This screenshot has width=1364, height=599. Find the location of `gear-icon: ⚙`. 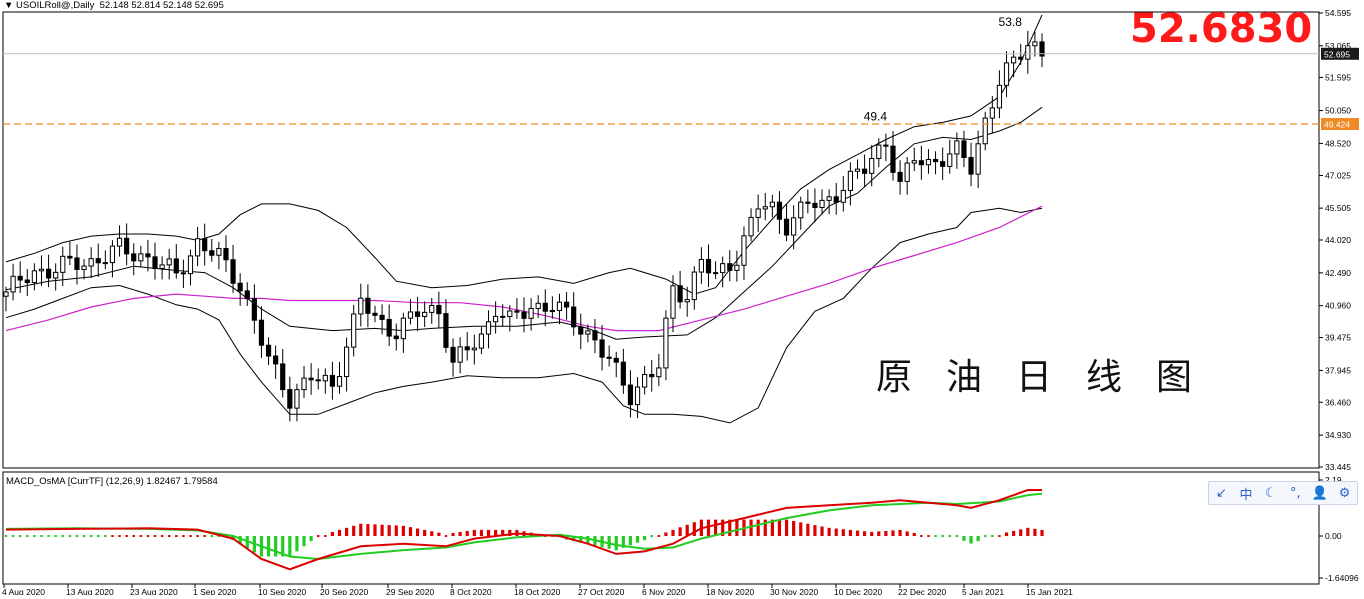

gear-icon: ⚙ is located at coordinates (1344, 493).